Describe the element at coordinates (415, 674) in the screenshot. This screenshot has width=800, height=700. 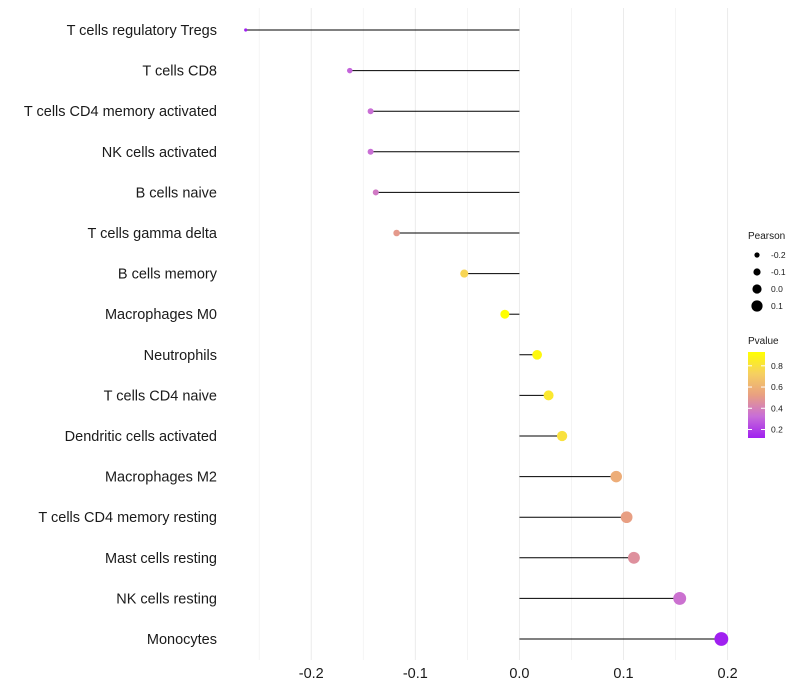
I see `x-tick-label: -0.1` at that location.